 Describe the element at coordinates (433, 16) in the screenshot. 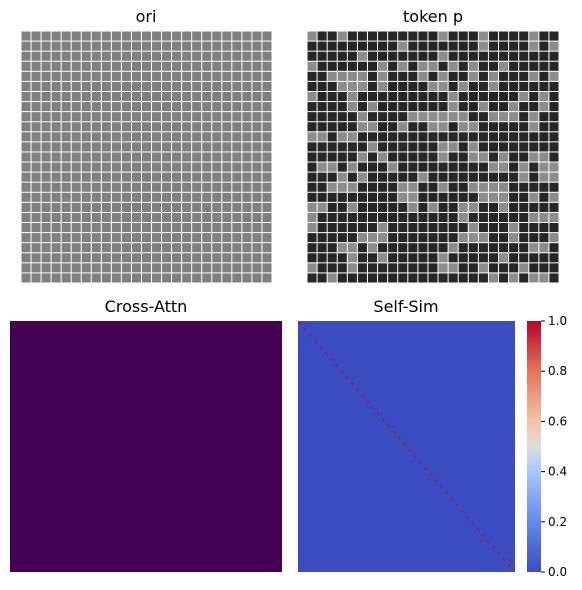

I see `panel-token-p-title: token p` at that location.